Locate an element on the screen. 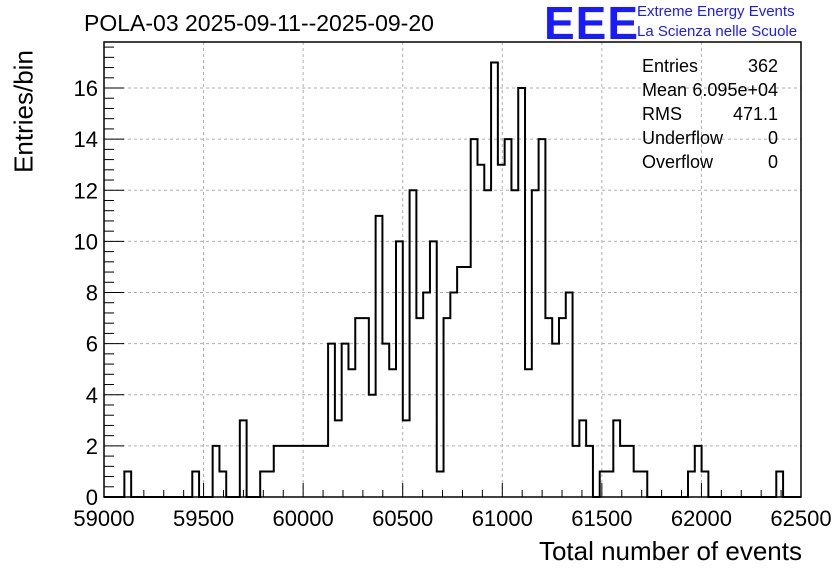 The image size is (836, 572). stat-row-rms: RMS 471.1 is located at coordinates (710, 116).